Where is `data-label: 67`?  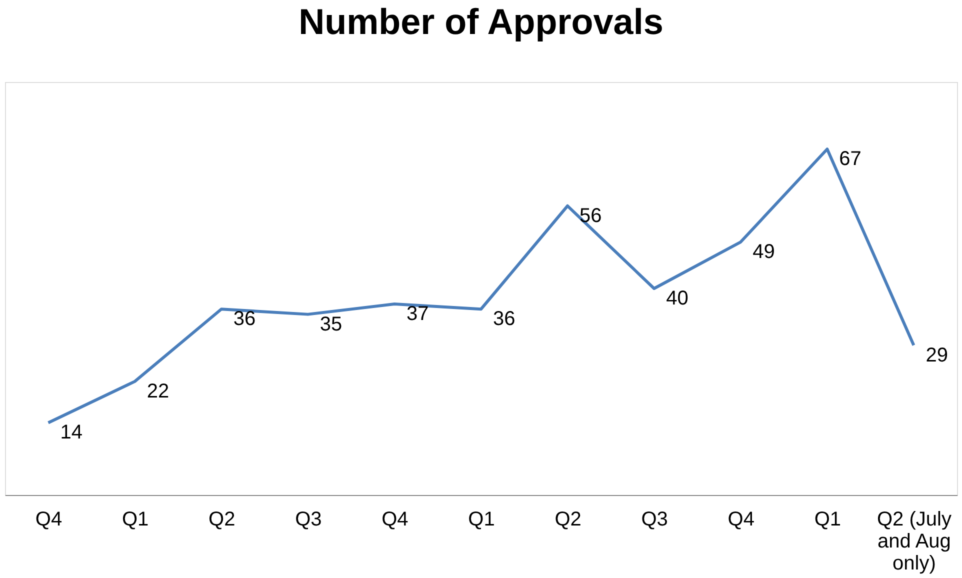
data-label: 67 is located at coordinates (850, 159).